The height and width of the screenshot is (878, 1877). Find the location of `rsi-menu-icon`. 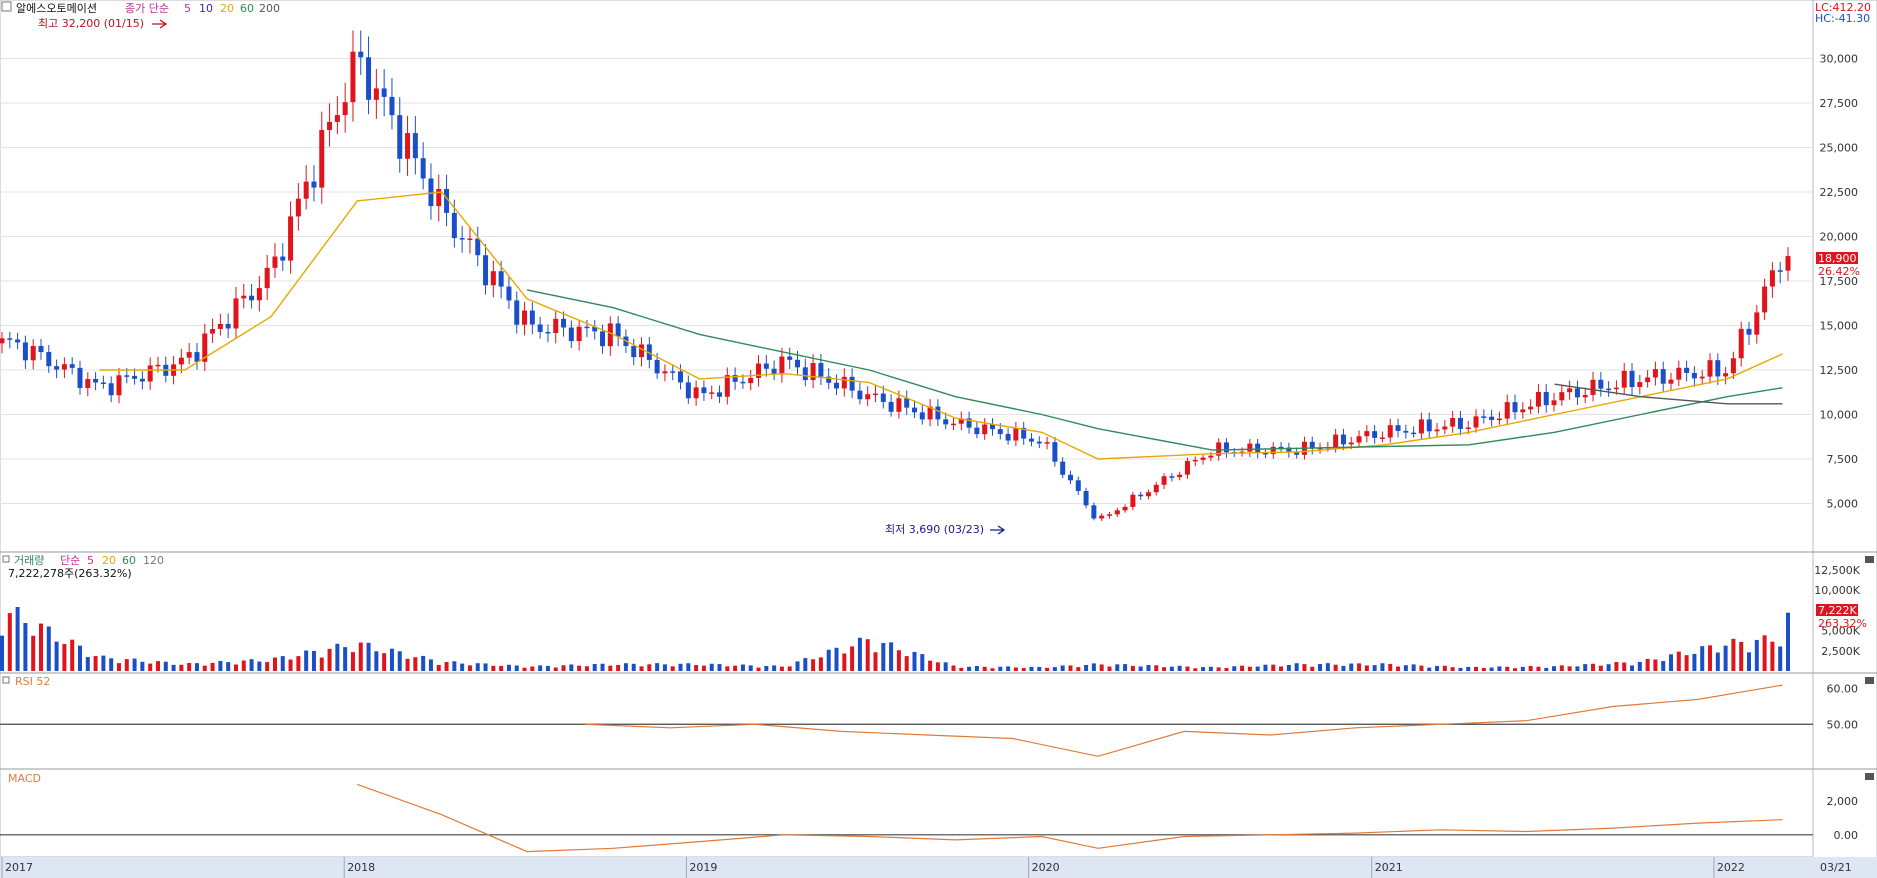

rsi-menu-icon is located at coordinates (6, 680).